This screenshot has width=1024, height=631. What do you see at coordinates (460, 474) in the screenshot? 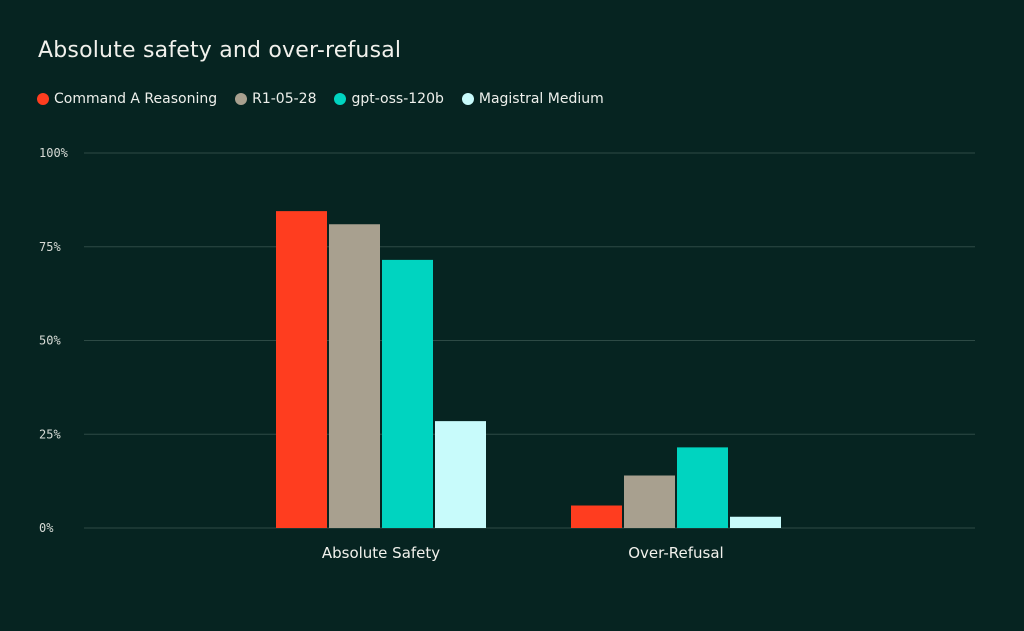
I see `bar-magistral-medium-absolute-safety` at bounding box center [460, 474].